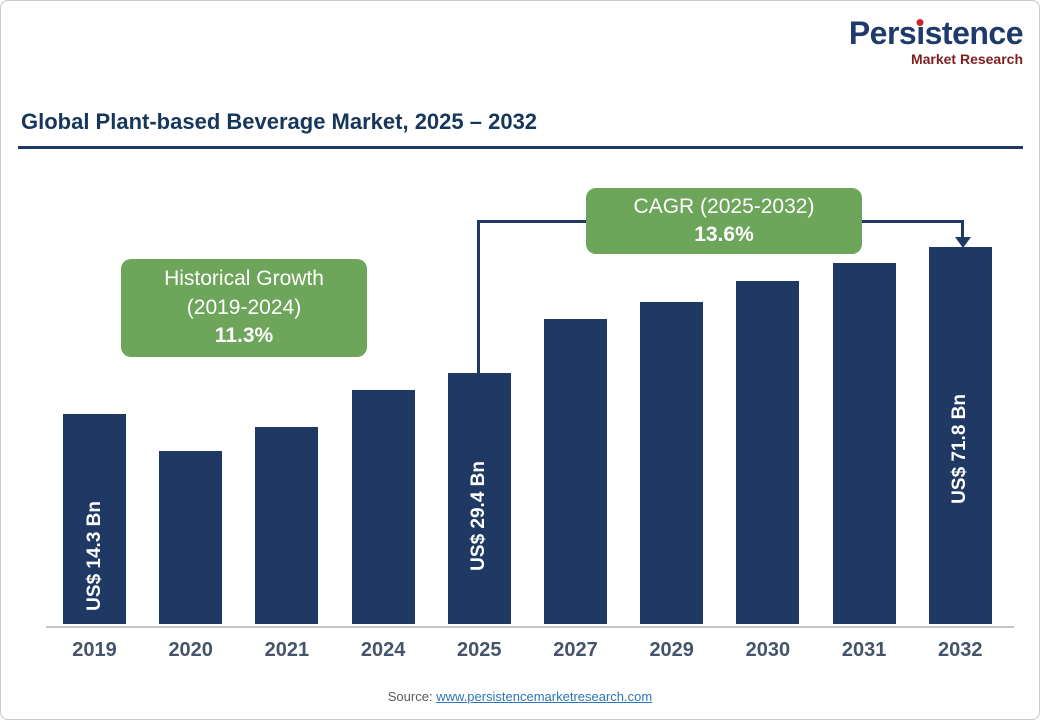 The height and width of the screenshot is (720, 1040). I want to click on bar-2020, so click(191, 537).